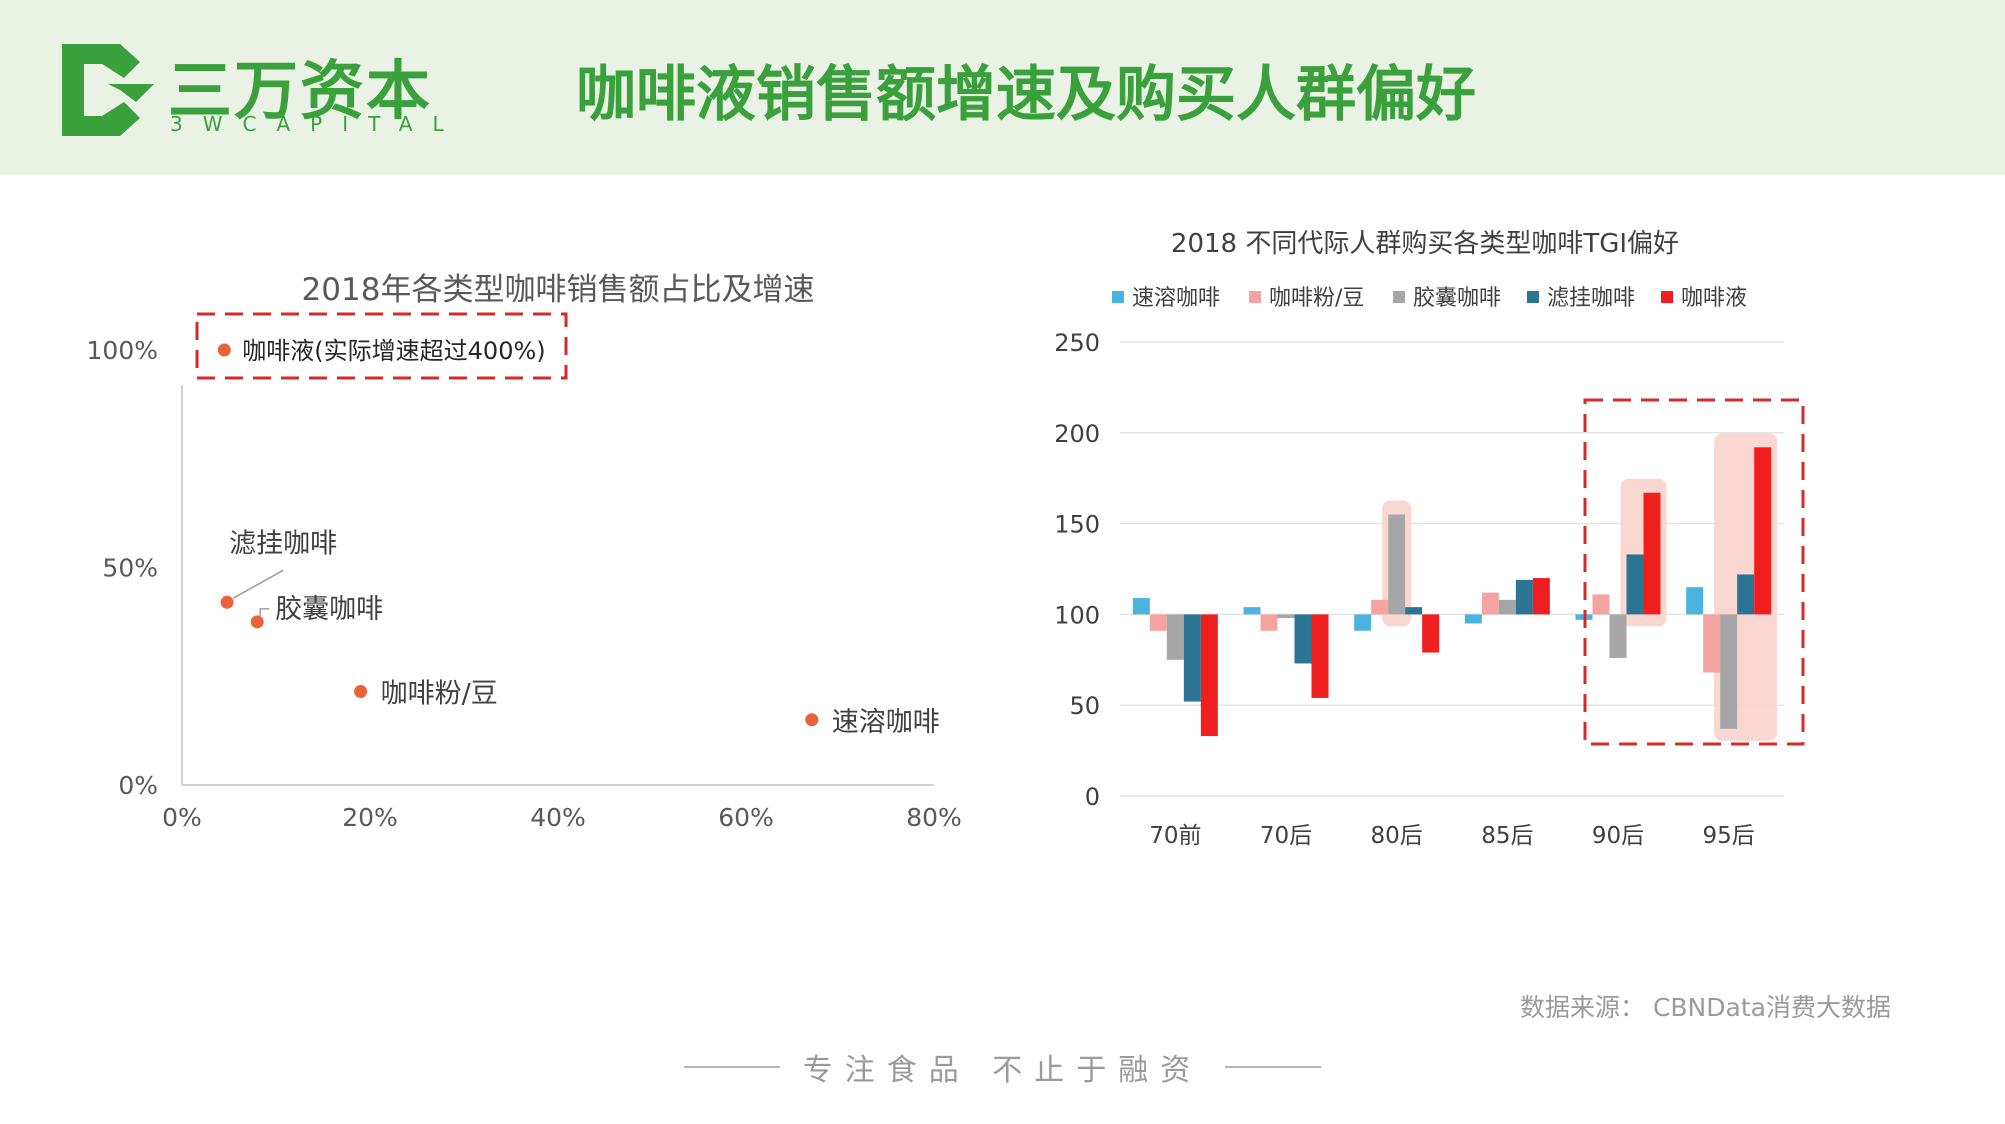  What do you see at coordinates (300, 92) in the screenshot?
I see `logo-text: 三万资本` at bounding box center [300, 92].